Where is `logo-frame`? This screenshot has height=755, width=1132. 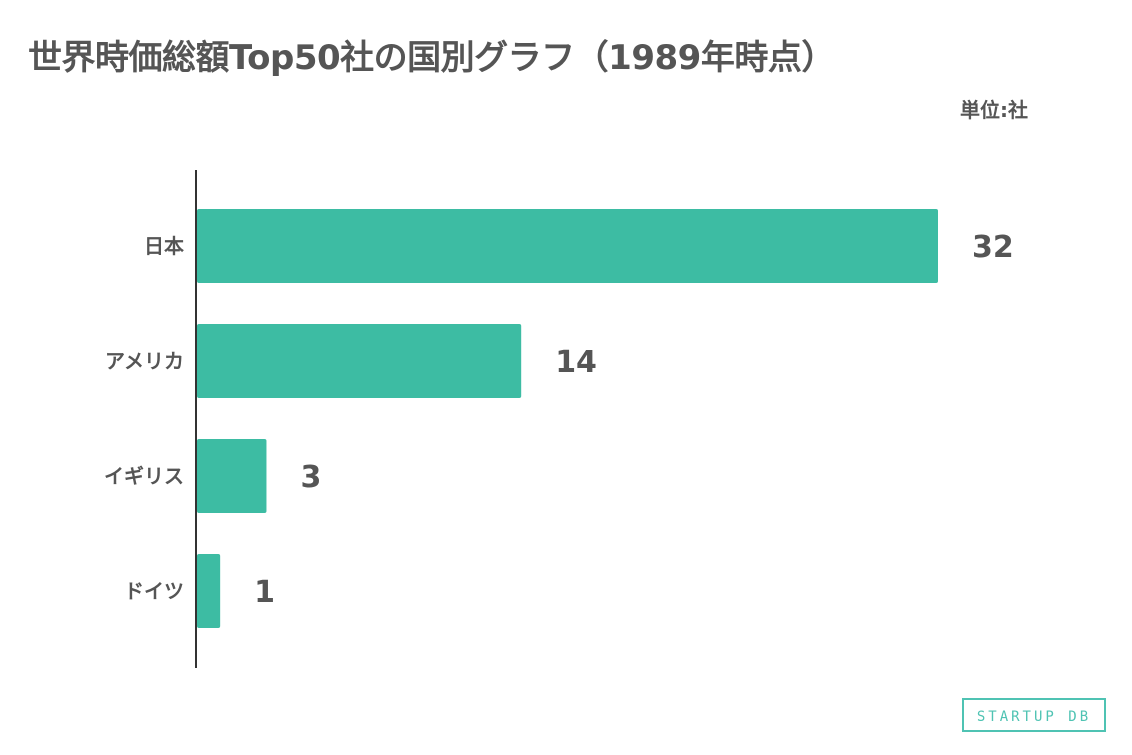 logo-frame is located at coordinates (1034, 715).